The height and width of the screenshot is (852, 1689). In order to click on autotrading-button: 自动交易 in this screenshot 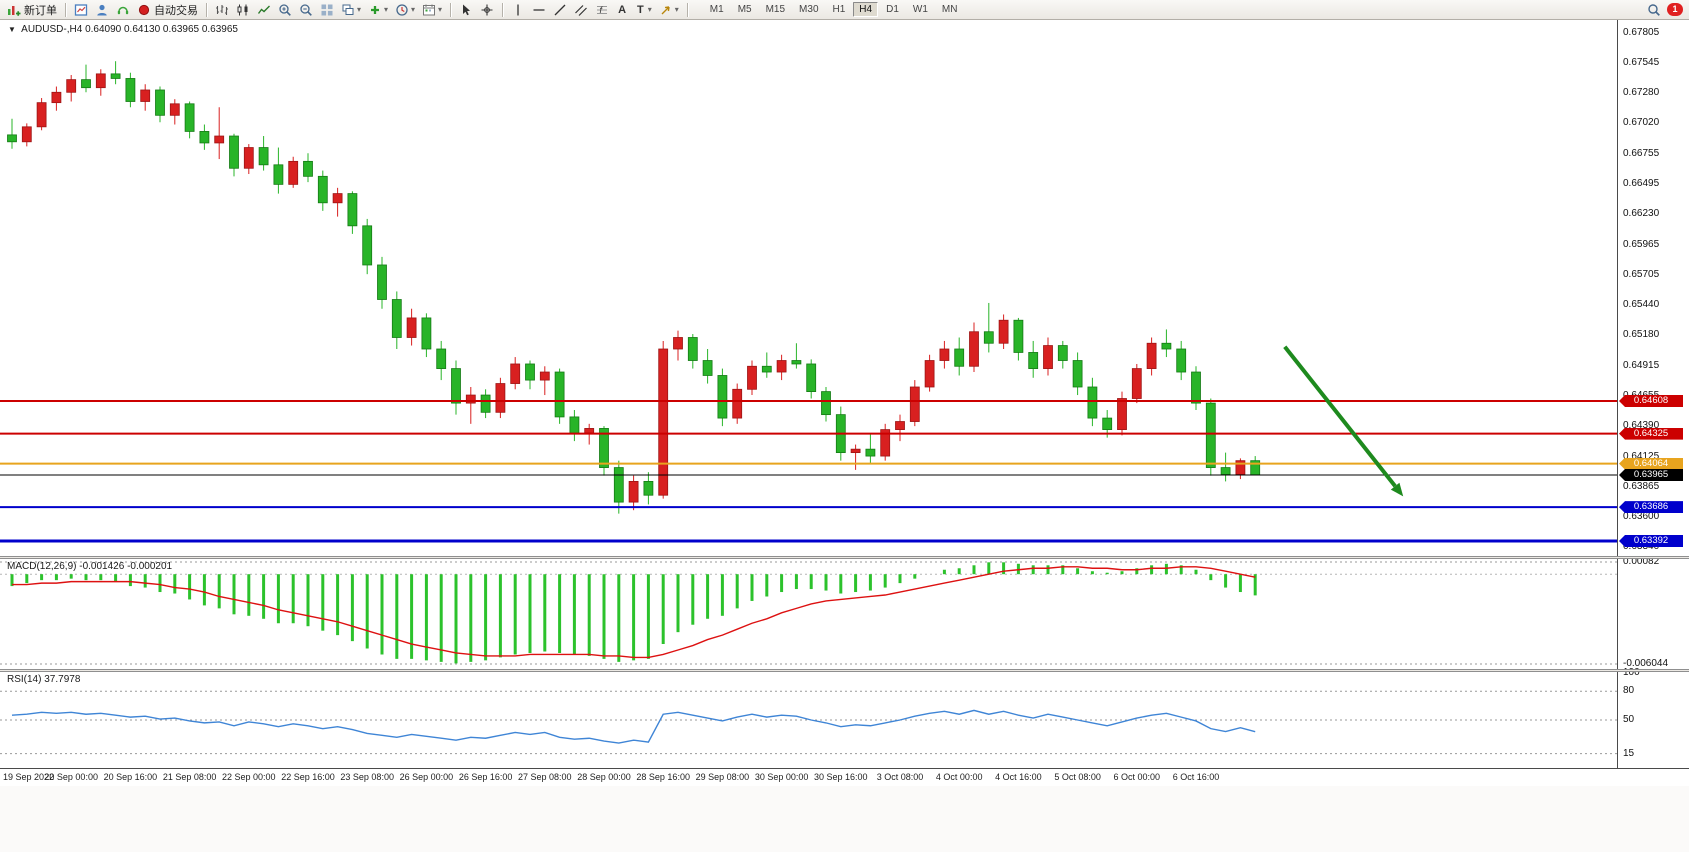, I will do `click(167, 10)`.